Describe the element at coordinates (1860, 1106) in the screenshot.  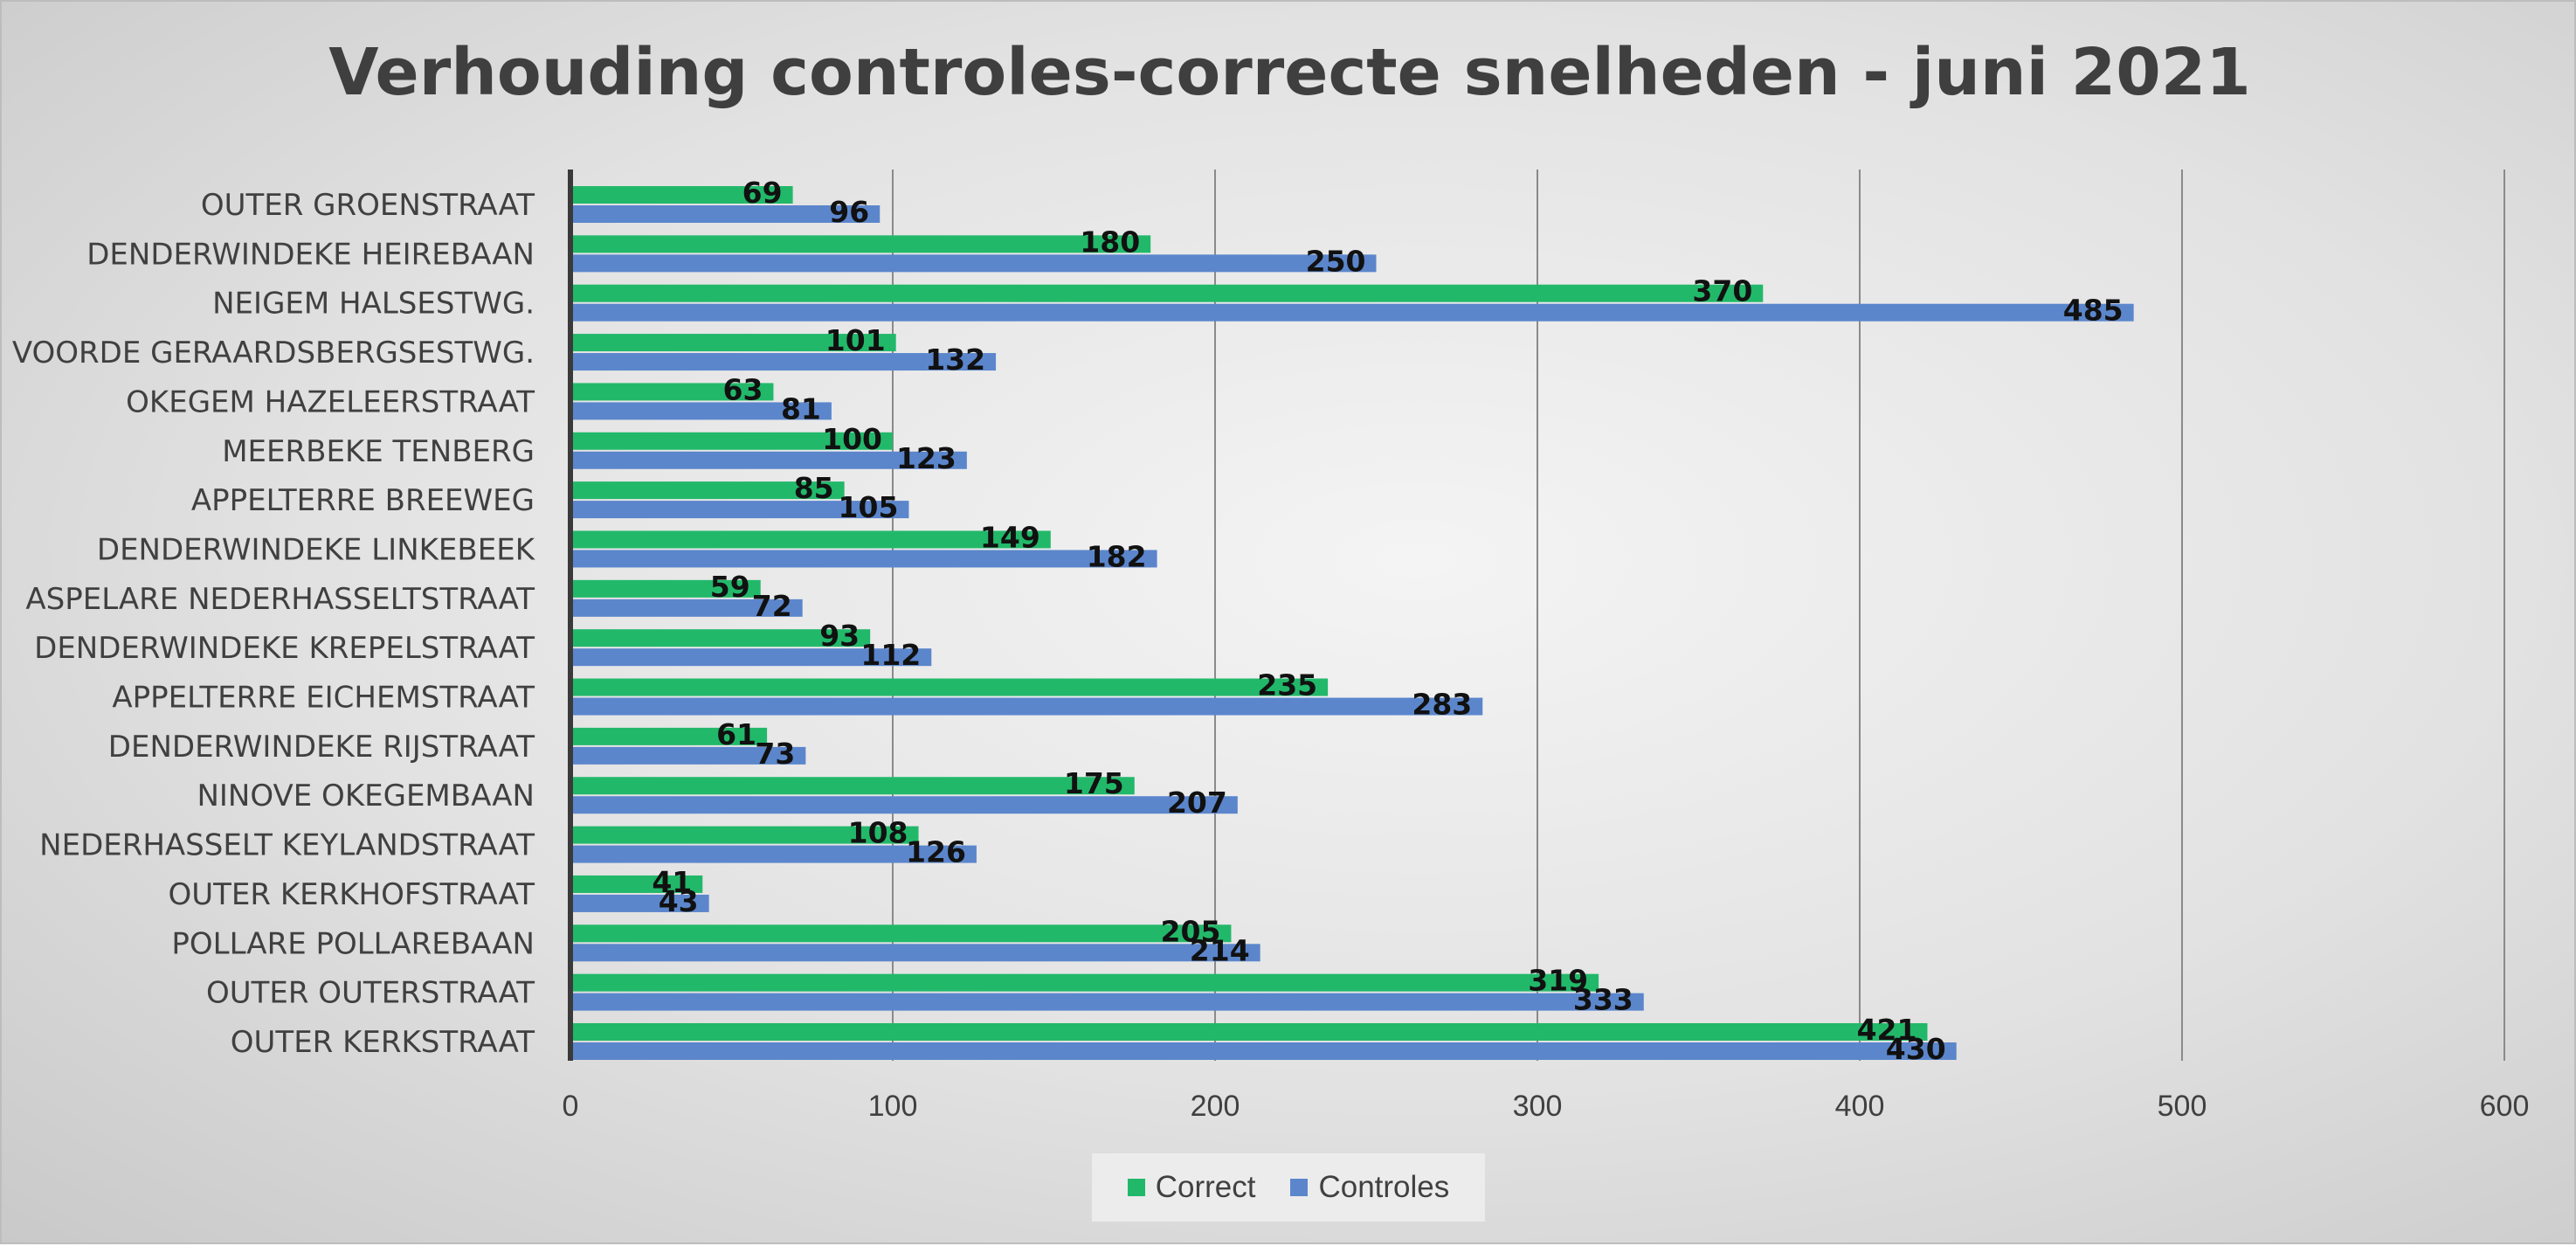
I see `x-tick-label: 400` at that location.